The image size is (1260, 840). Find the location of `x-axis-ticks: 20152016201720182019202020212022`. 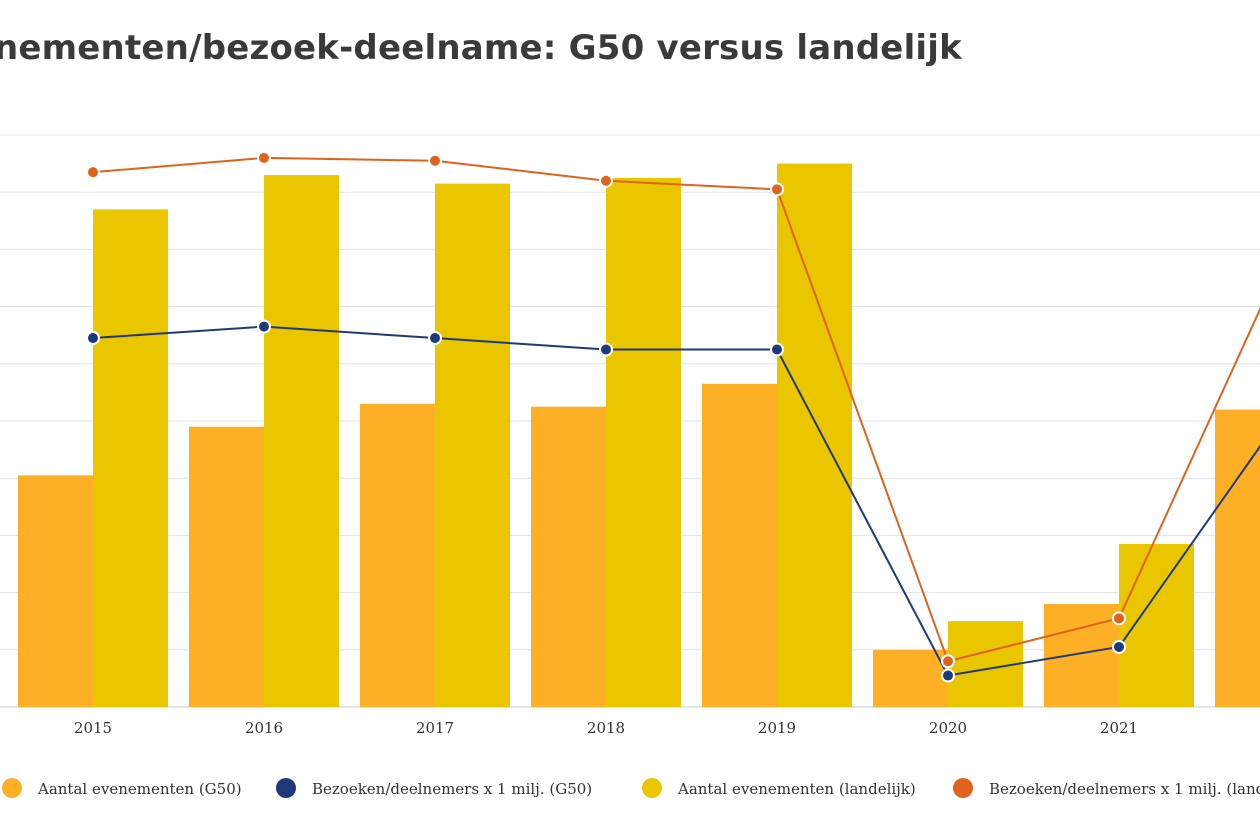

x-axis-ticks: 20152016201720182019202020212022 is located at coordinates (606, 728).